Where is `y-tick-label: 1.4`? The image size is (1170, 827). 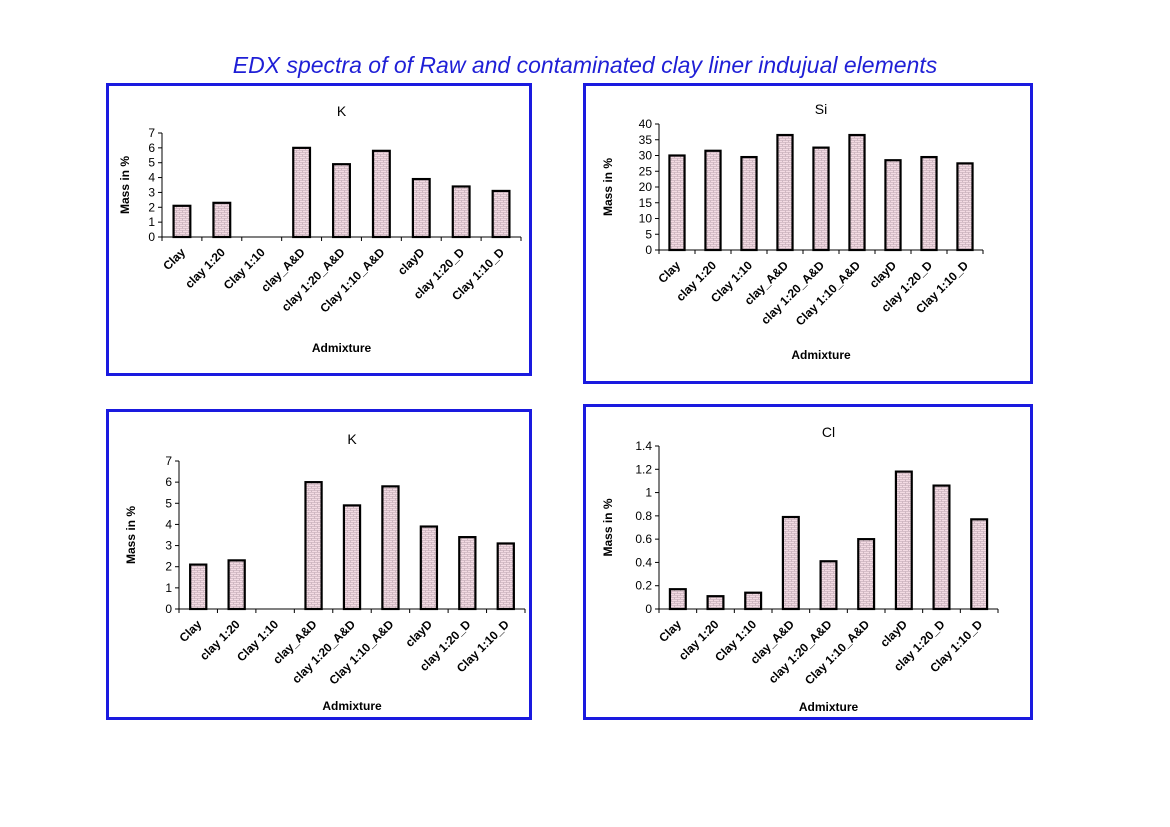
y-tick-label: 1.4 is located at coordinates (643, 446).